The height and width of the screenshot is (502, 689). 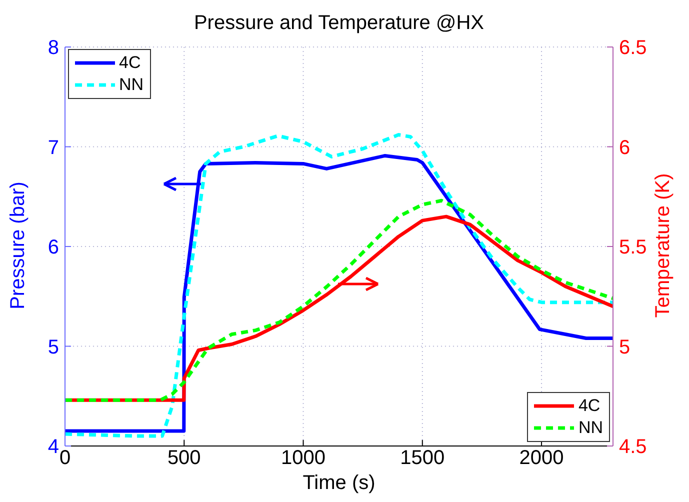 What do you see at coordinates (624, 347) in the screenshot?
I see `y2-tick-label: 5` at bounding box center [624, 347].